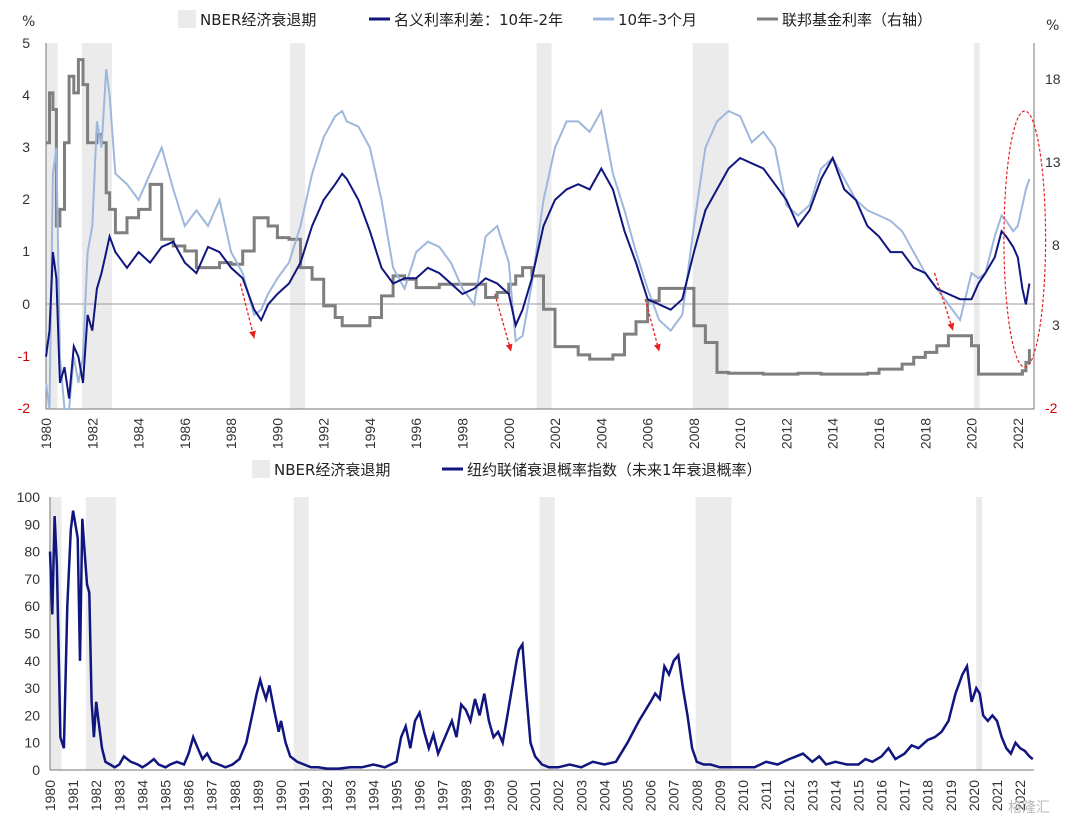 The image size is (1080, 823). What do you see at coordinates (614, 470) in the screenshot?
I see `legend2-probability-label: 纽约联储衰退概率指数（未来1年衰退概率）` at bounding box center [614, 470].